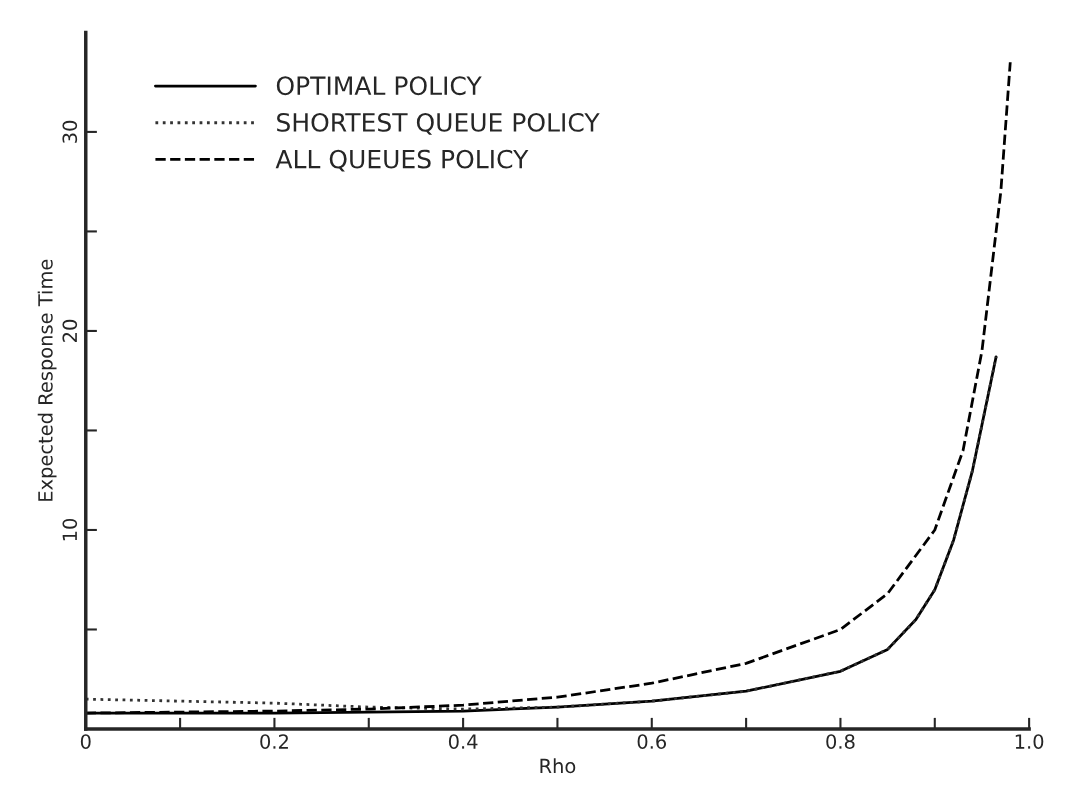 Image resolution: width=1072 pixels, height=810 pixels. Describe the element at coordinates (463, 741) in the screenshot. I see `x-tick-label: 0.4` at that location.